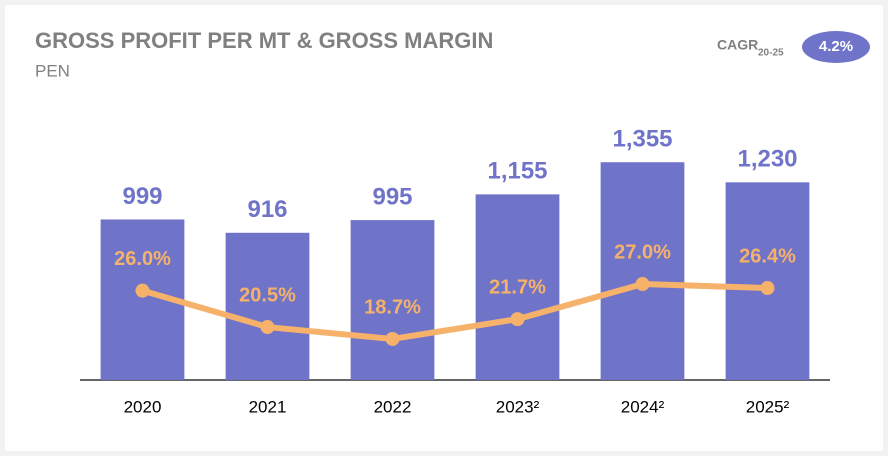 The image size is (888, 456). What do you see at coordinates (392, 196) in the screenshot?
I see `bar-value-label: 995` at bounding box center [392, 196].